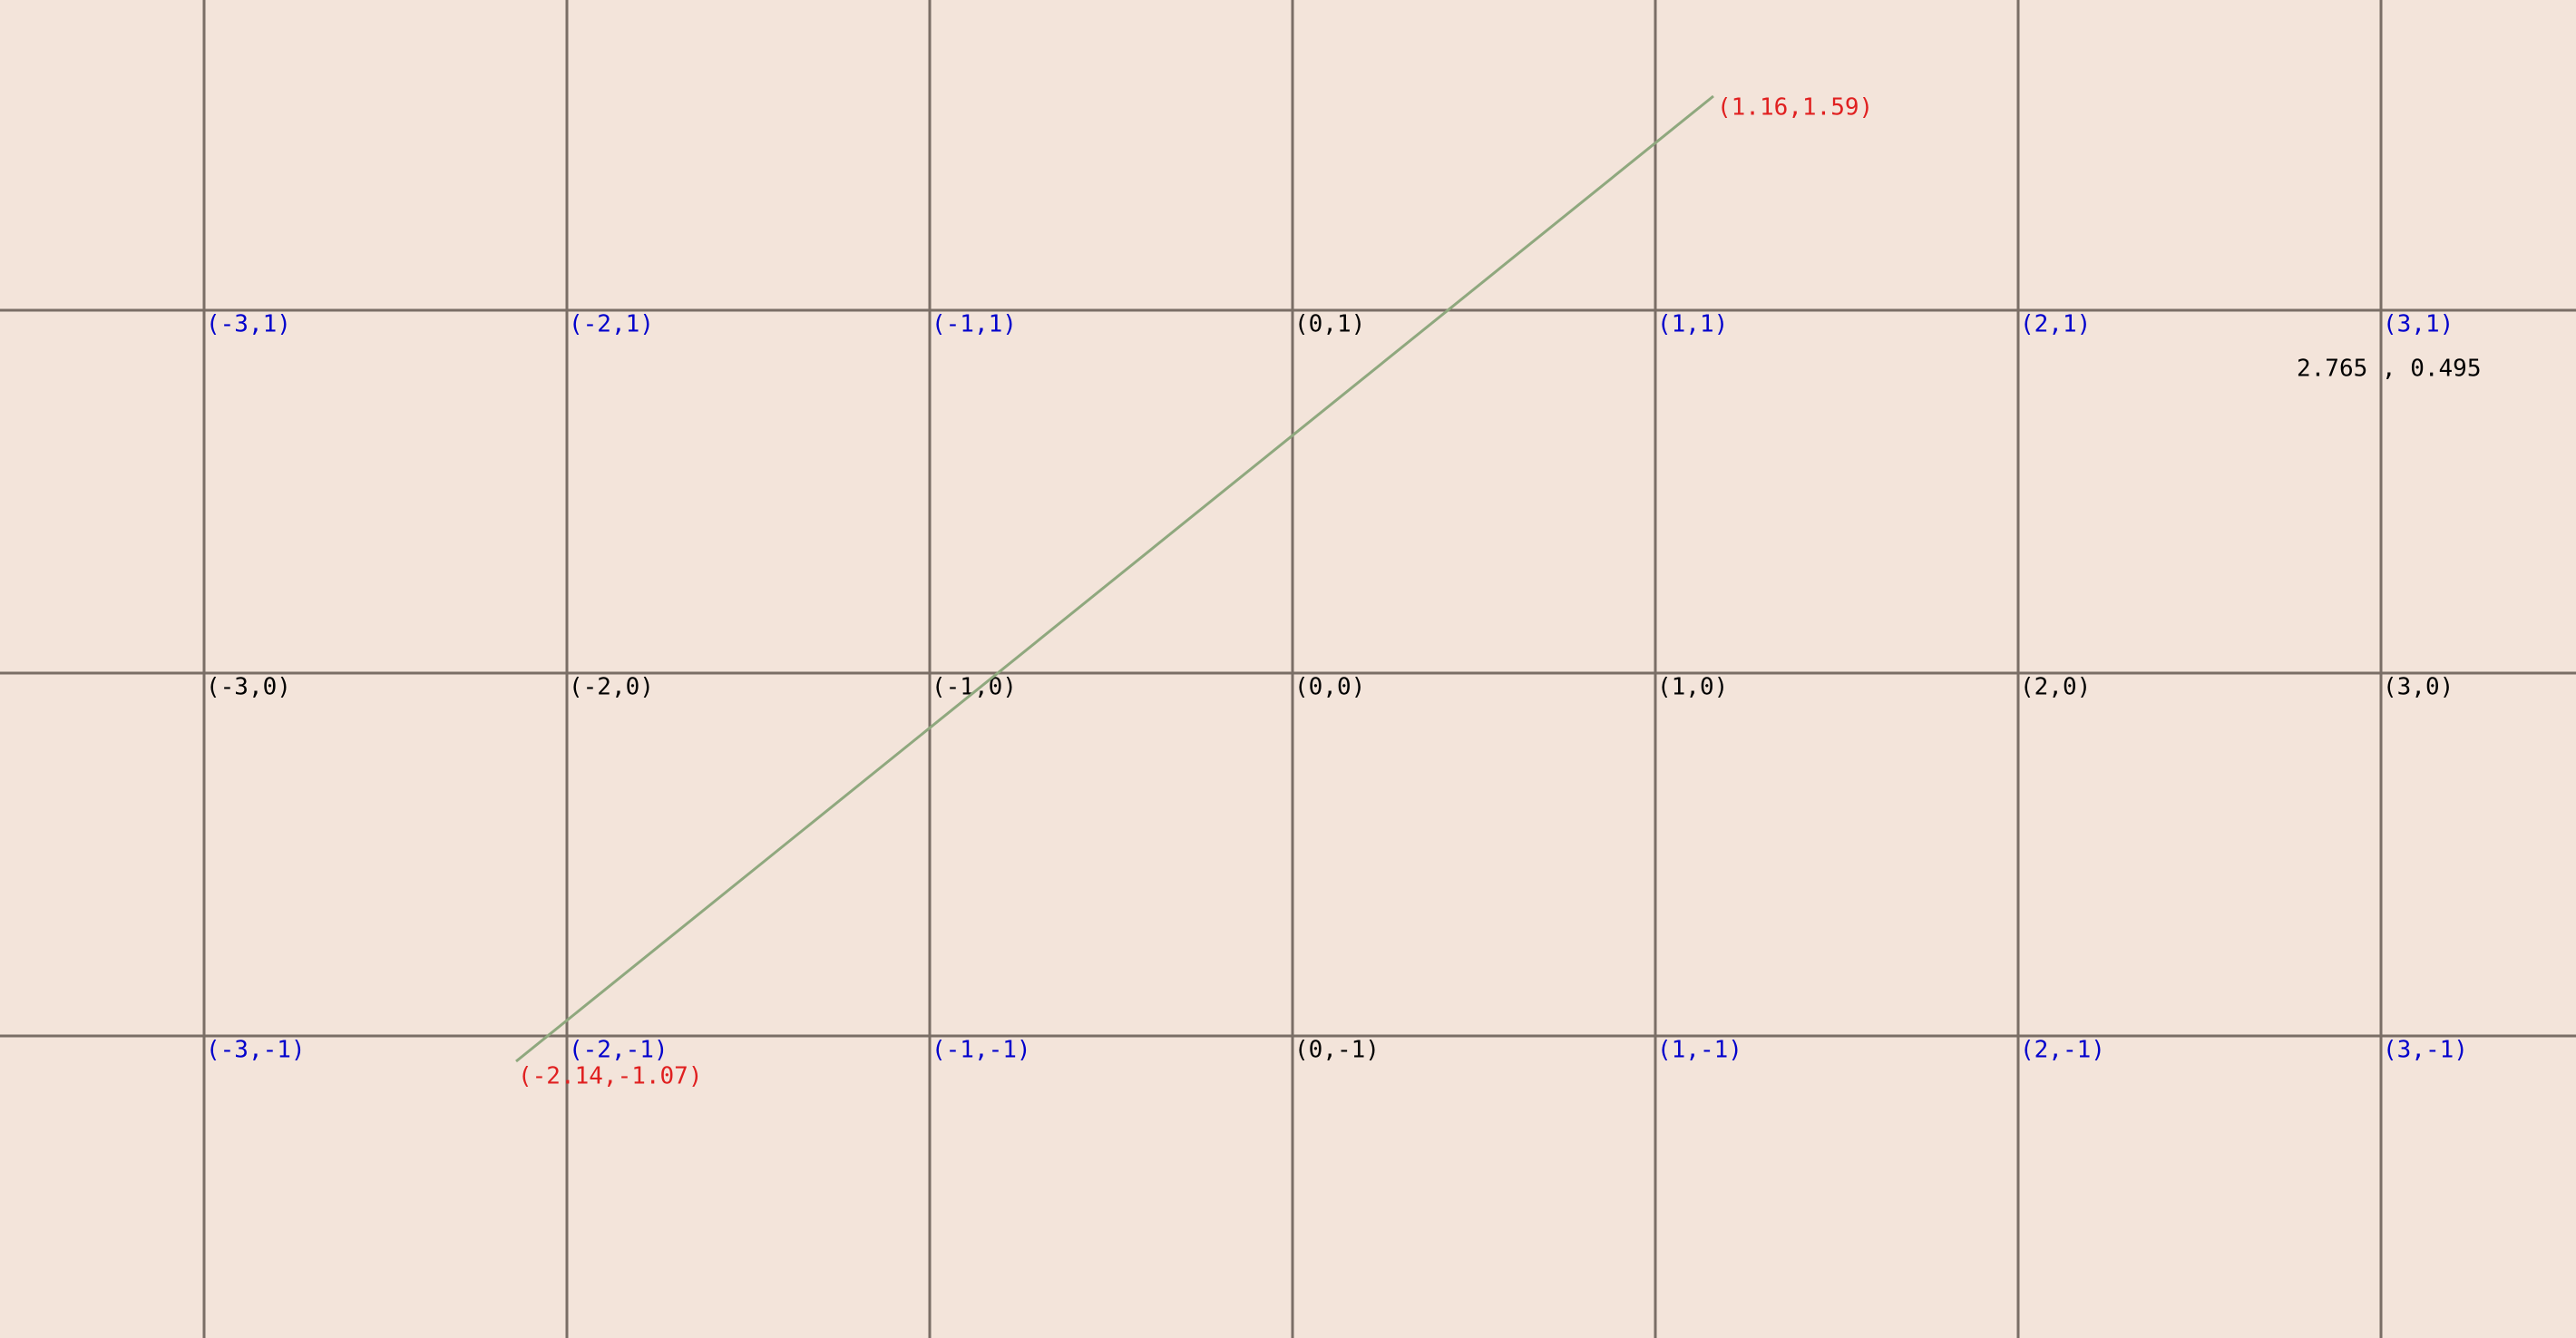 The height and width of the screenshot is (1338, 2576). I want to click on grid-point-label: (-3,-1), so click(256, 1050).